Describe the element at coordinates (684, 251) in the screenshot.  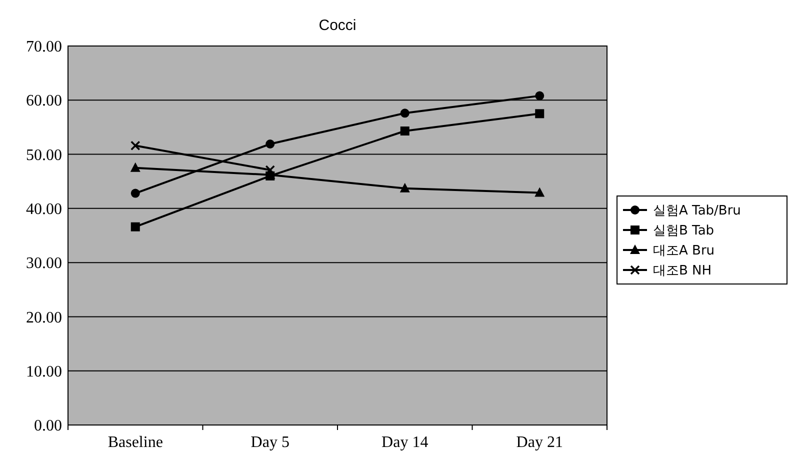
I see `legend-label: 대조A Bru` at that location.